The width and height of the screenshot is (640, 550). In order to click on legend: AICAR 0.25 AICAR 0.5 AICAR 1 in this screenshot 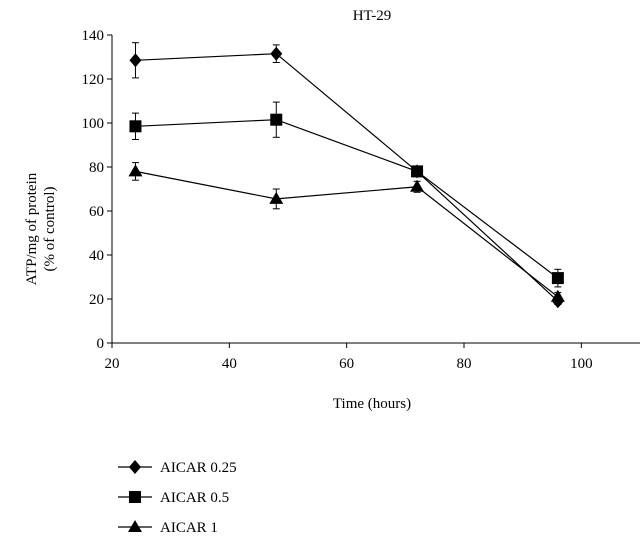, I will do `click(177, 498)`.